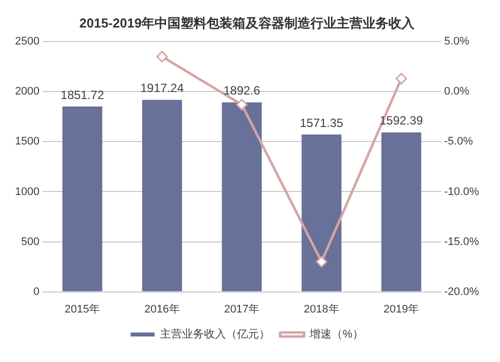 The height and width of the screenshot is (362, 500). I want to click on y-tick-label: 1000, so click(27, 192).